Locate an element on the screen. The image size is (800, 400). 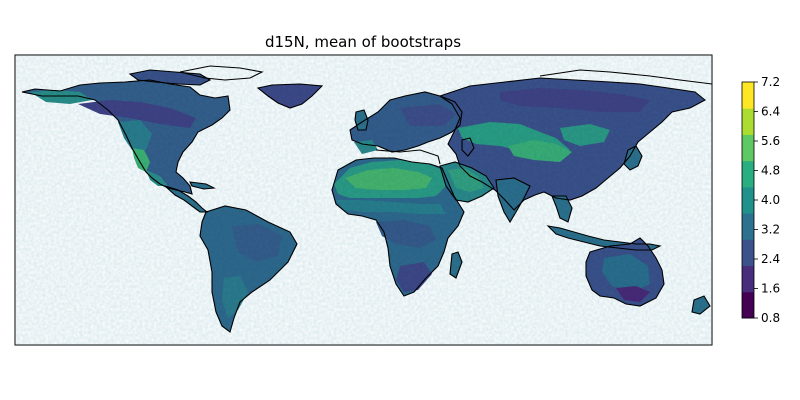
coast-asia is located at coordinates (572, 144).